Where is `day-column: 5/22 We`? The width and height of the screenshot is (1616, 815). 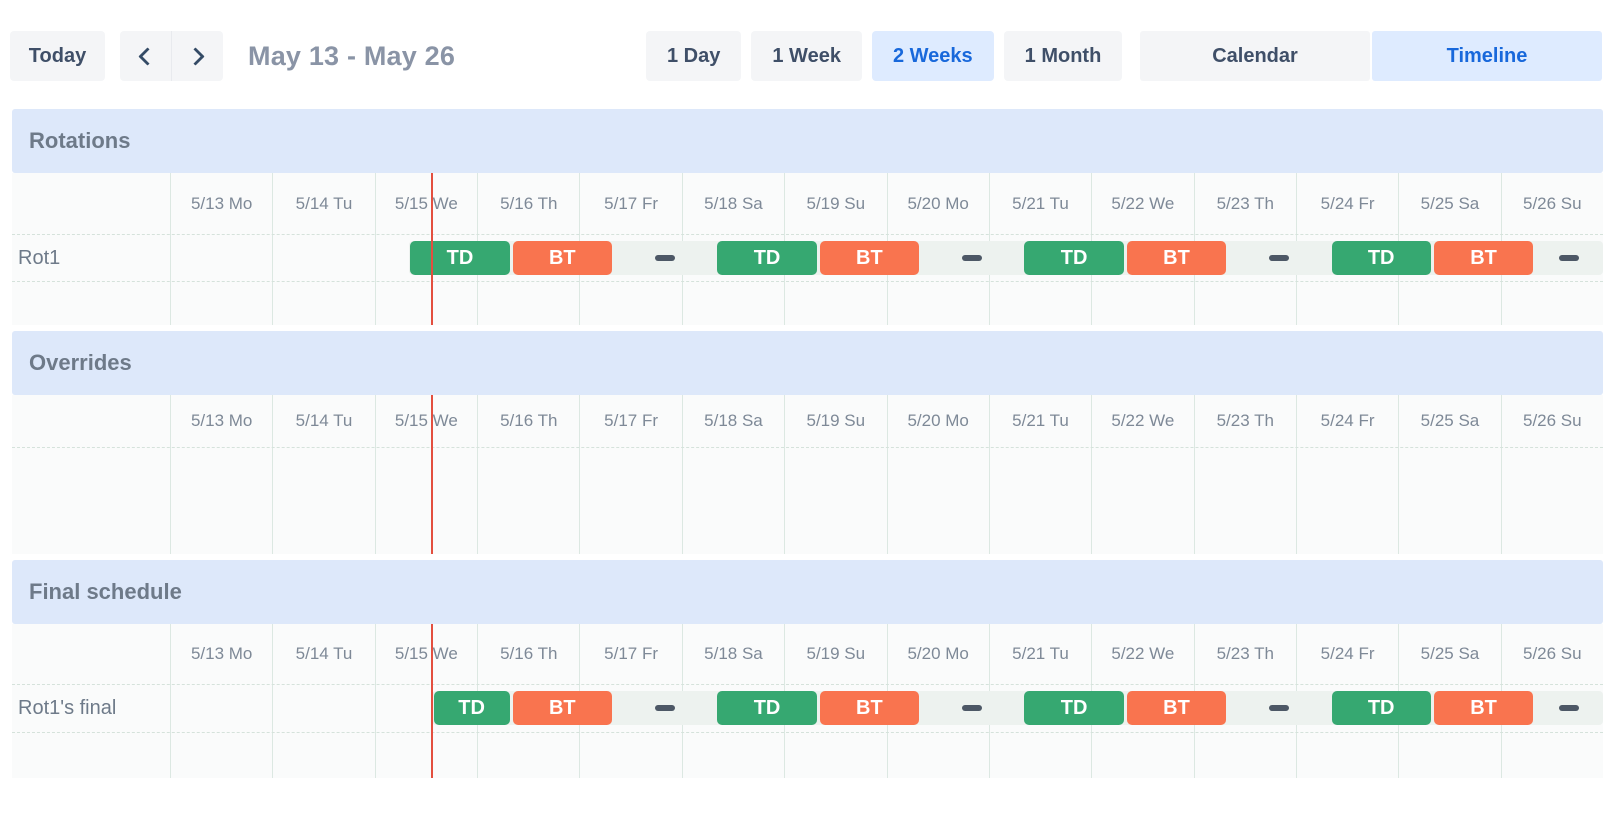
day-column: 5/22 We is located at coordinates (1142, 474).